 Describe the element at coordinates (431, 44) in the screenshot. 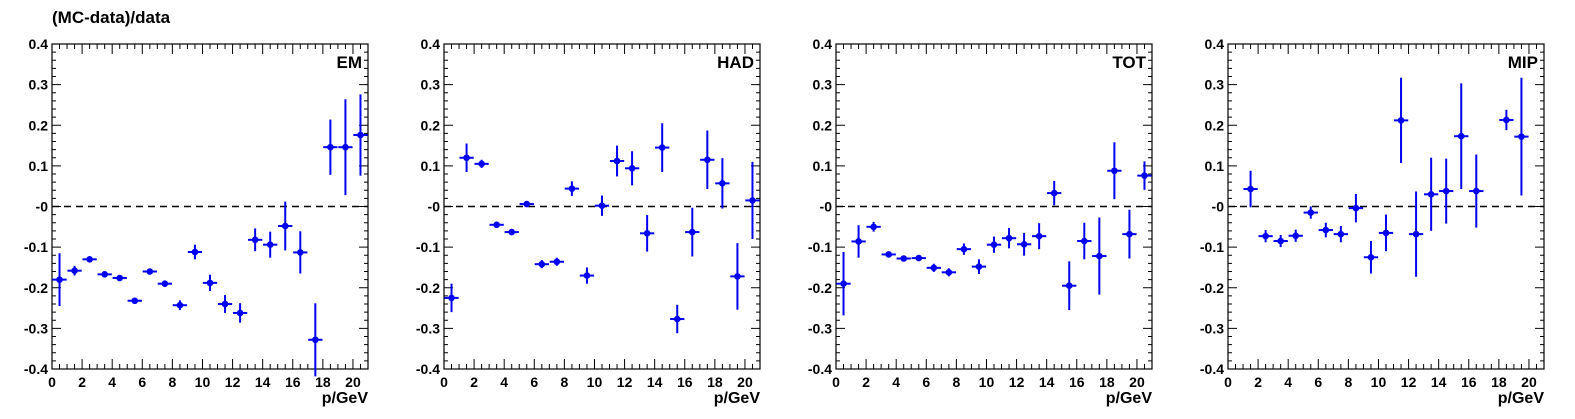

I see `y-tick-label: 0.4` at that location.